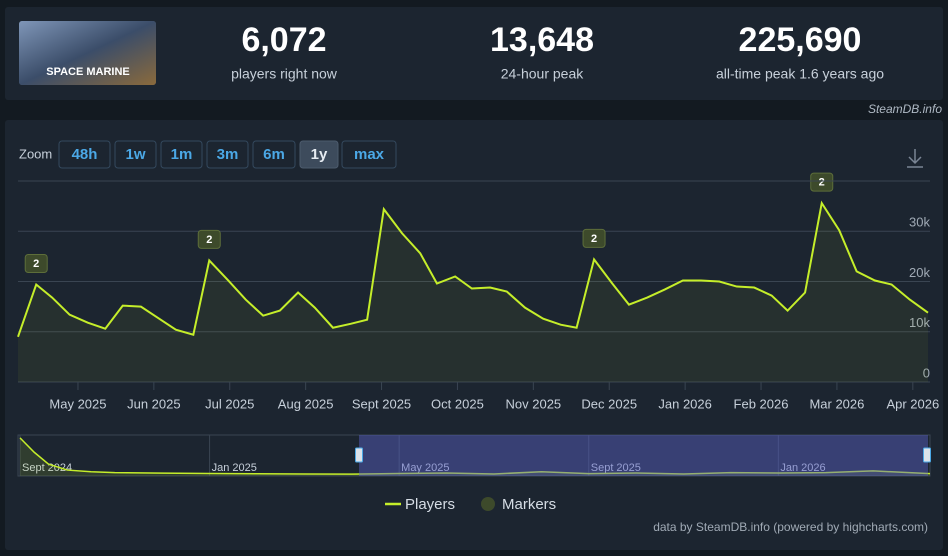 This screenshot has height=556, width=948. I want to click on x-tick-label: Sept 2025, so click(381, 403).